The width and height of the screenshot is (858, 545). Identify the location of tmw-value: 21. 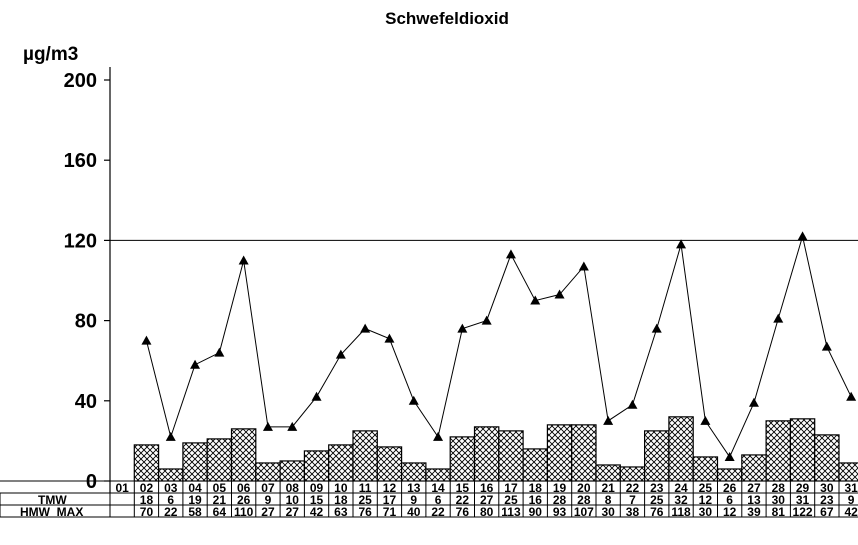
(220, 500).